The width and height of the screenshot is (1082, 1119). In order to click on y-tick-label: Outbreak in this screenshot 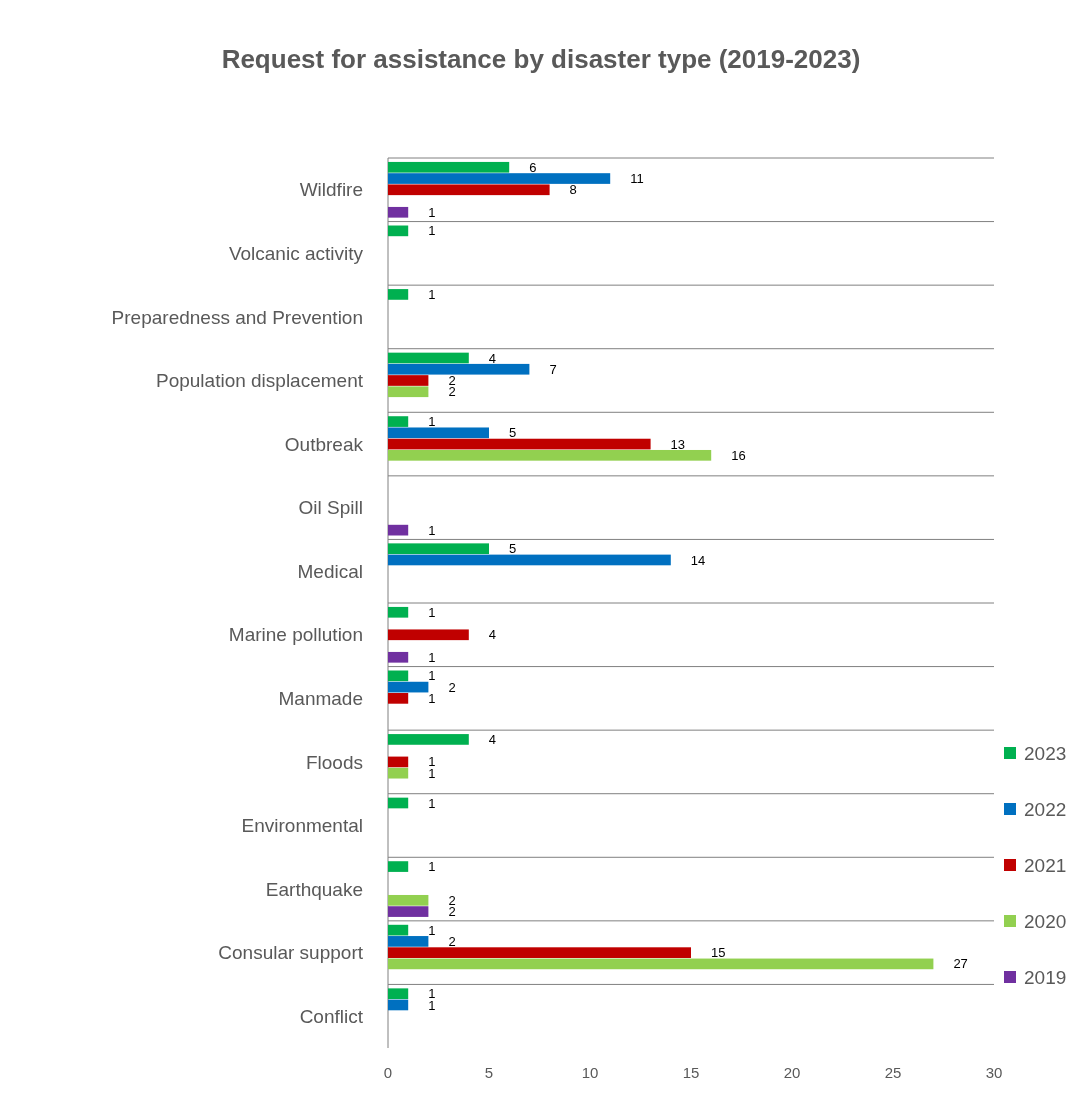, I will do `click(324, 444)`.